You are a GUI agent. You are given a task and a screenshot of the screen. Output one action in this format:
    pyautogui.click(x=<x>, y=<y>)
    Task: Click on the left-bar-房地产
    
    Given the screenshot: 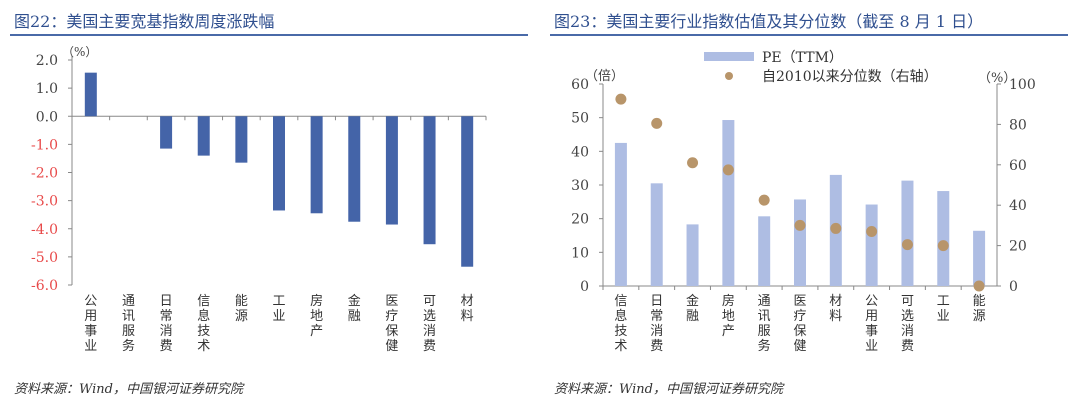 What is the action you would take?
    pyautogui.click(x=316, y=165)
    